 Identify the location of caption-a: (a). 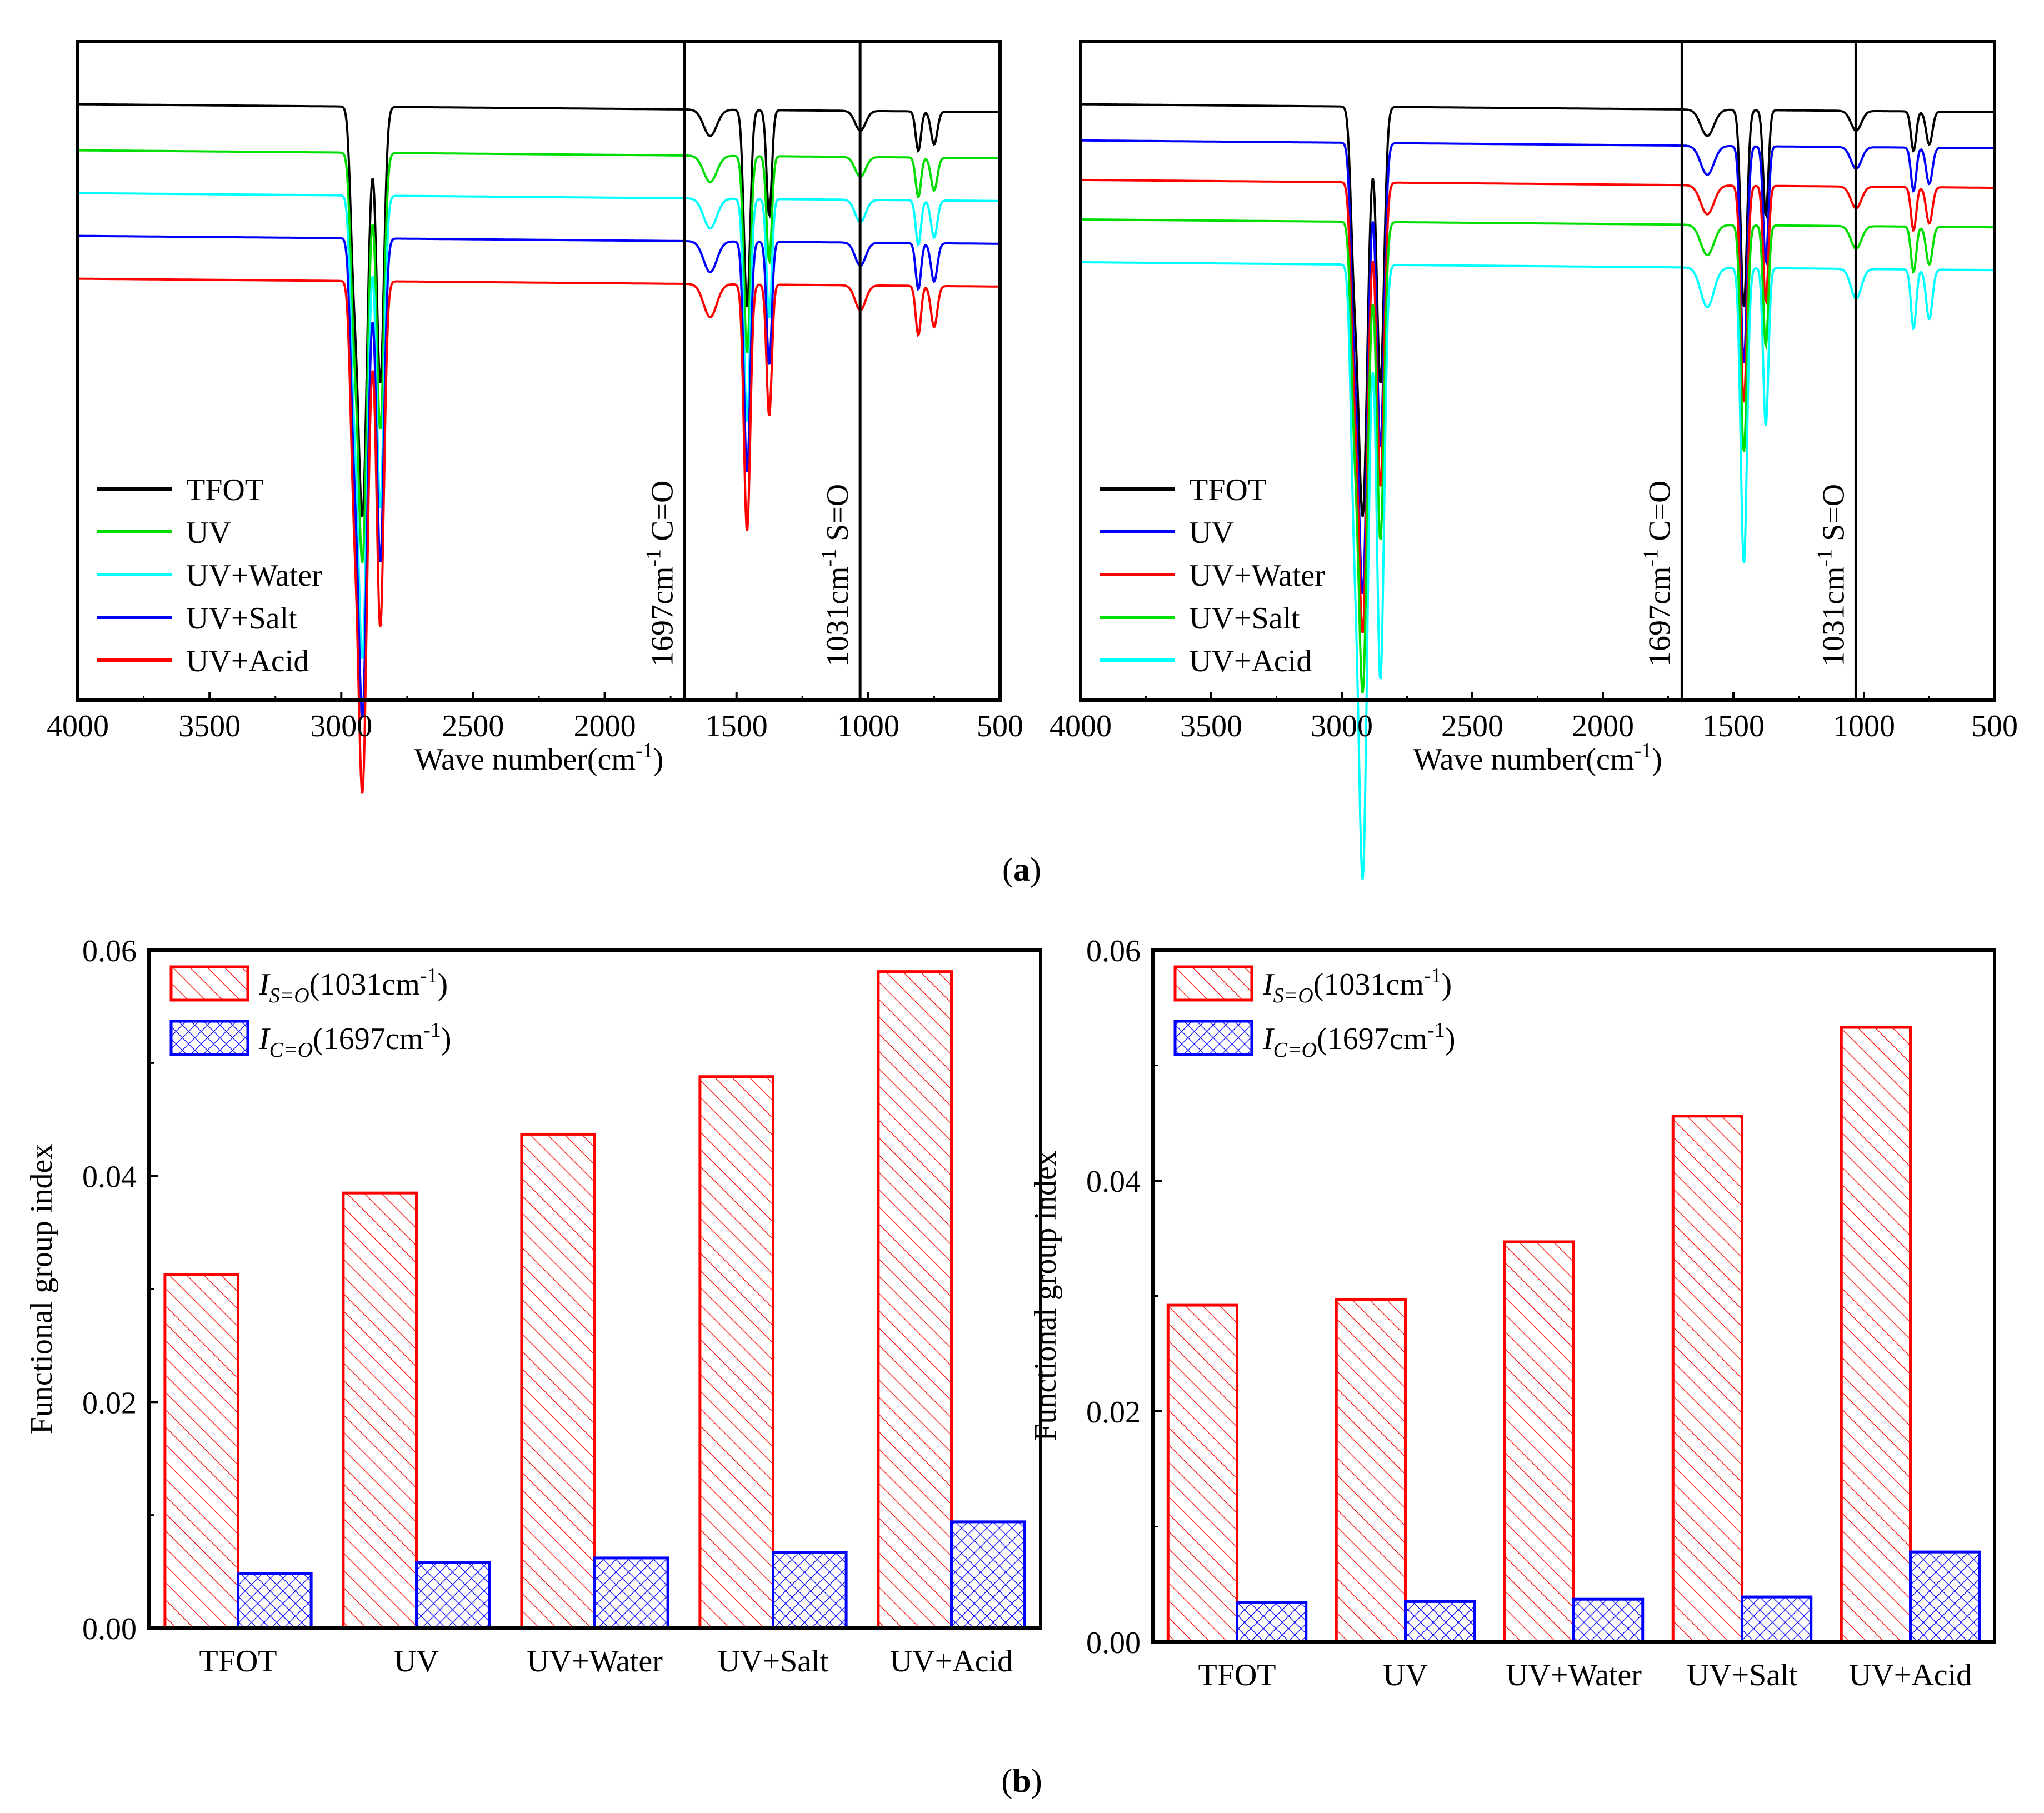
(1021, 869).